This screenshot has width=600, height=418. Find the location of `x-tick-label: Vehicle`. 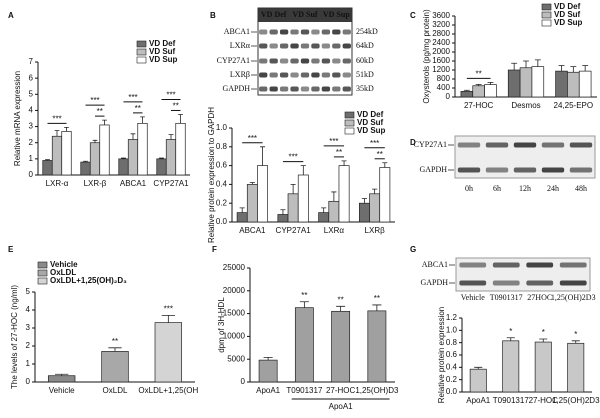

x-tick-label: Vehicle is located at coordinates (62, 390).